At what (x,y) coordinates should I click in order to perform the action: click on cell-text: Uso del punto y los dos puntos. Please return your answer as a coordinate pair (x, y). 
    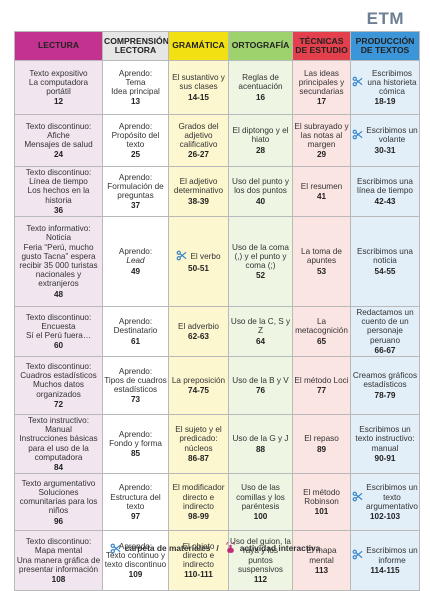
    Looking at the image, I should click on (260, 186).